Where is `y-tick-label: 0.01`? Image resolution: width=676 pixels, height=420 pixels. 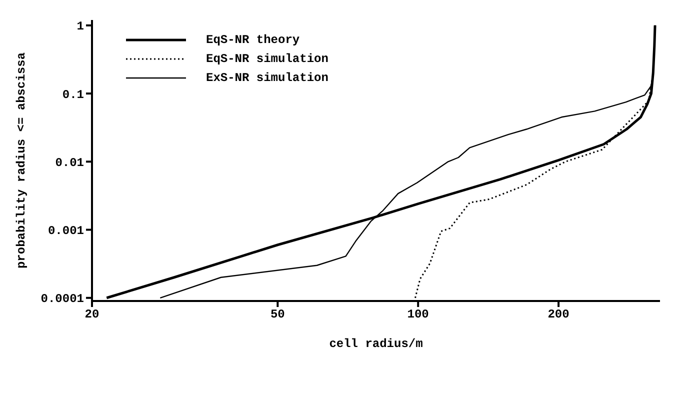
y-tick-label: 0.01 is located at coordinates (69, 163).